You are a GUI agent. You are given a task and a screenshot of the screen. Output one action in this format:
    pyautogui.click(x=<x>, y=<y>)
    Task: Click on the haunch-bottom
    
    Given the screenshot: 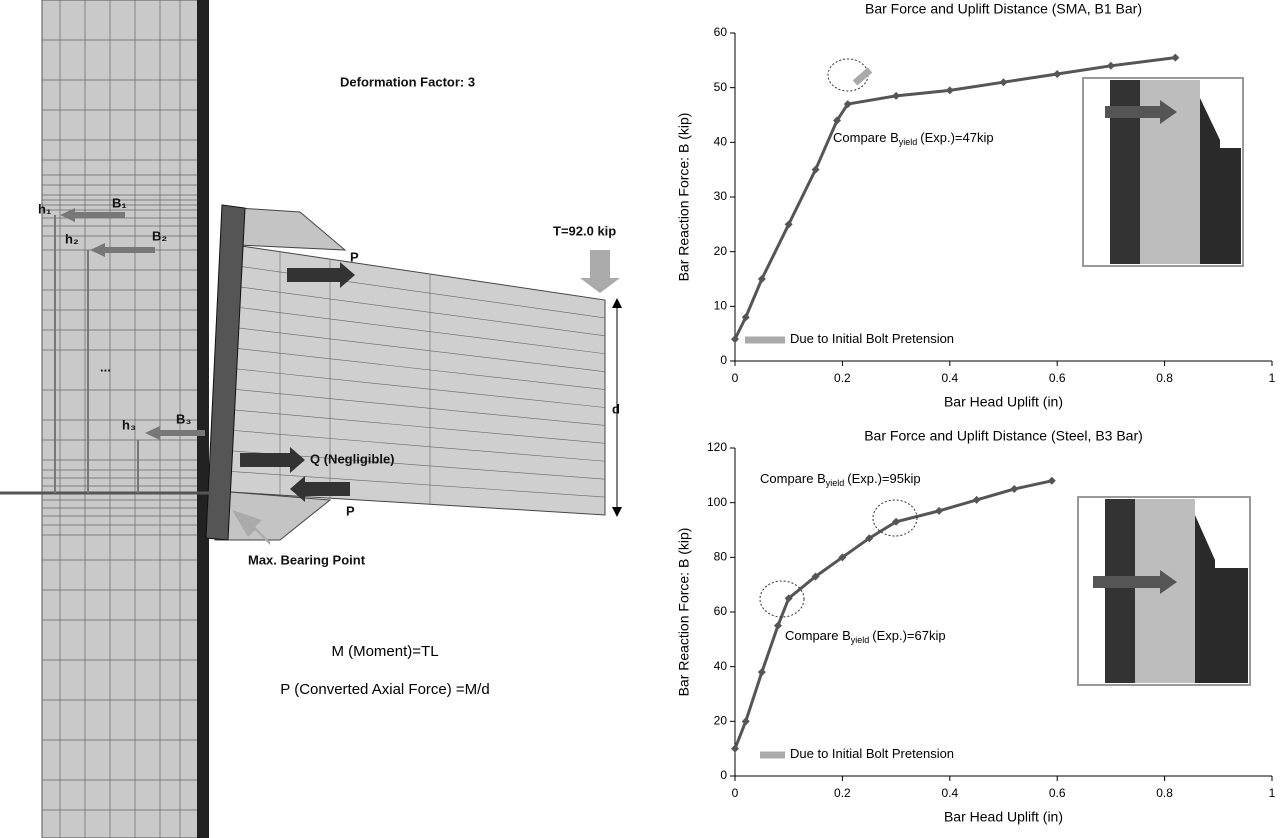 What is the action you would take?
    pyautogui.click(x=273, y=516)
    